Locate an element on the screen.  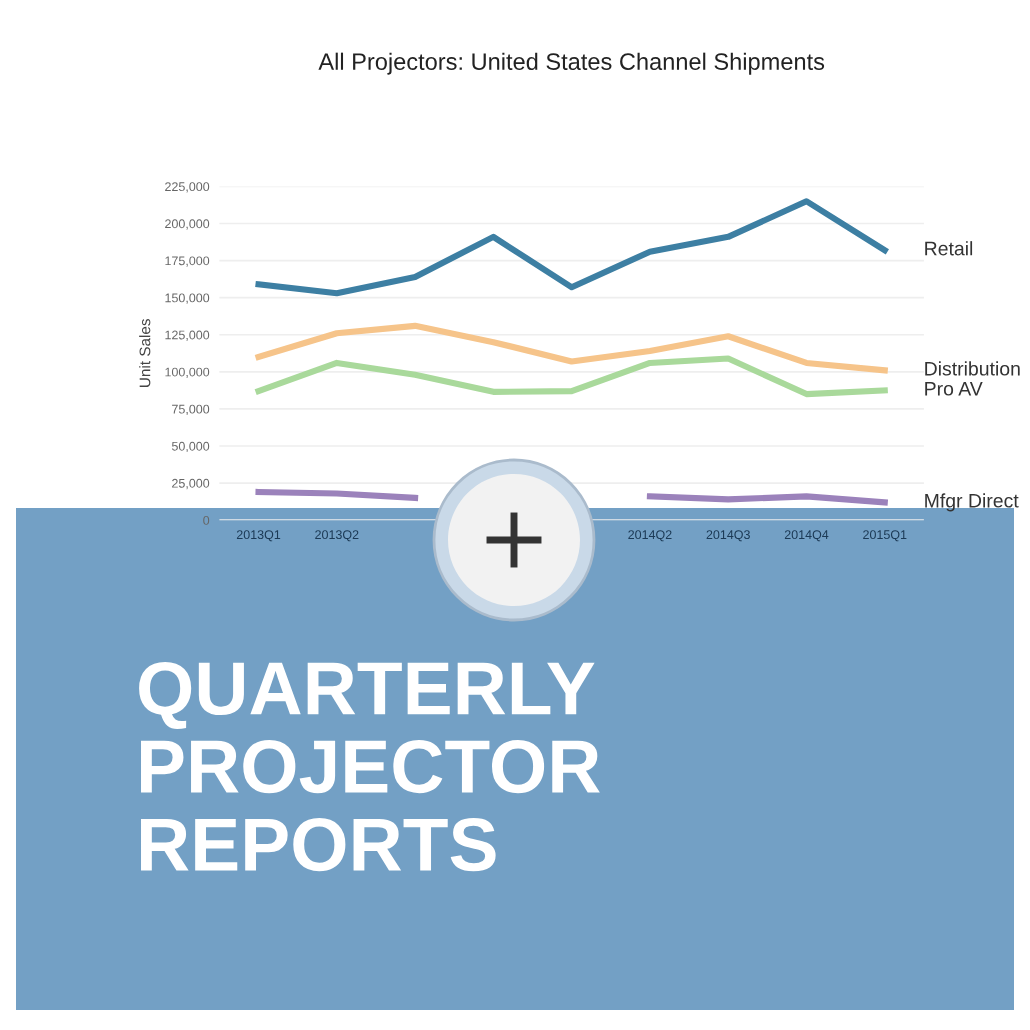
chart-title: All Projectors: United States Channel Shipments is located at coordinates (571, 63).